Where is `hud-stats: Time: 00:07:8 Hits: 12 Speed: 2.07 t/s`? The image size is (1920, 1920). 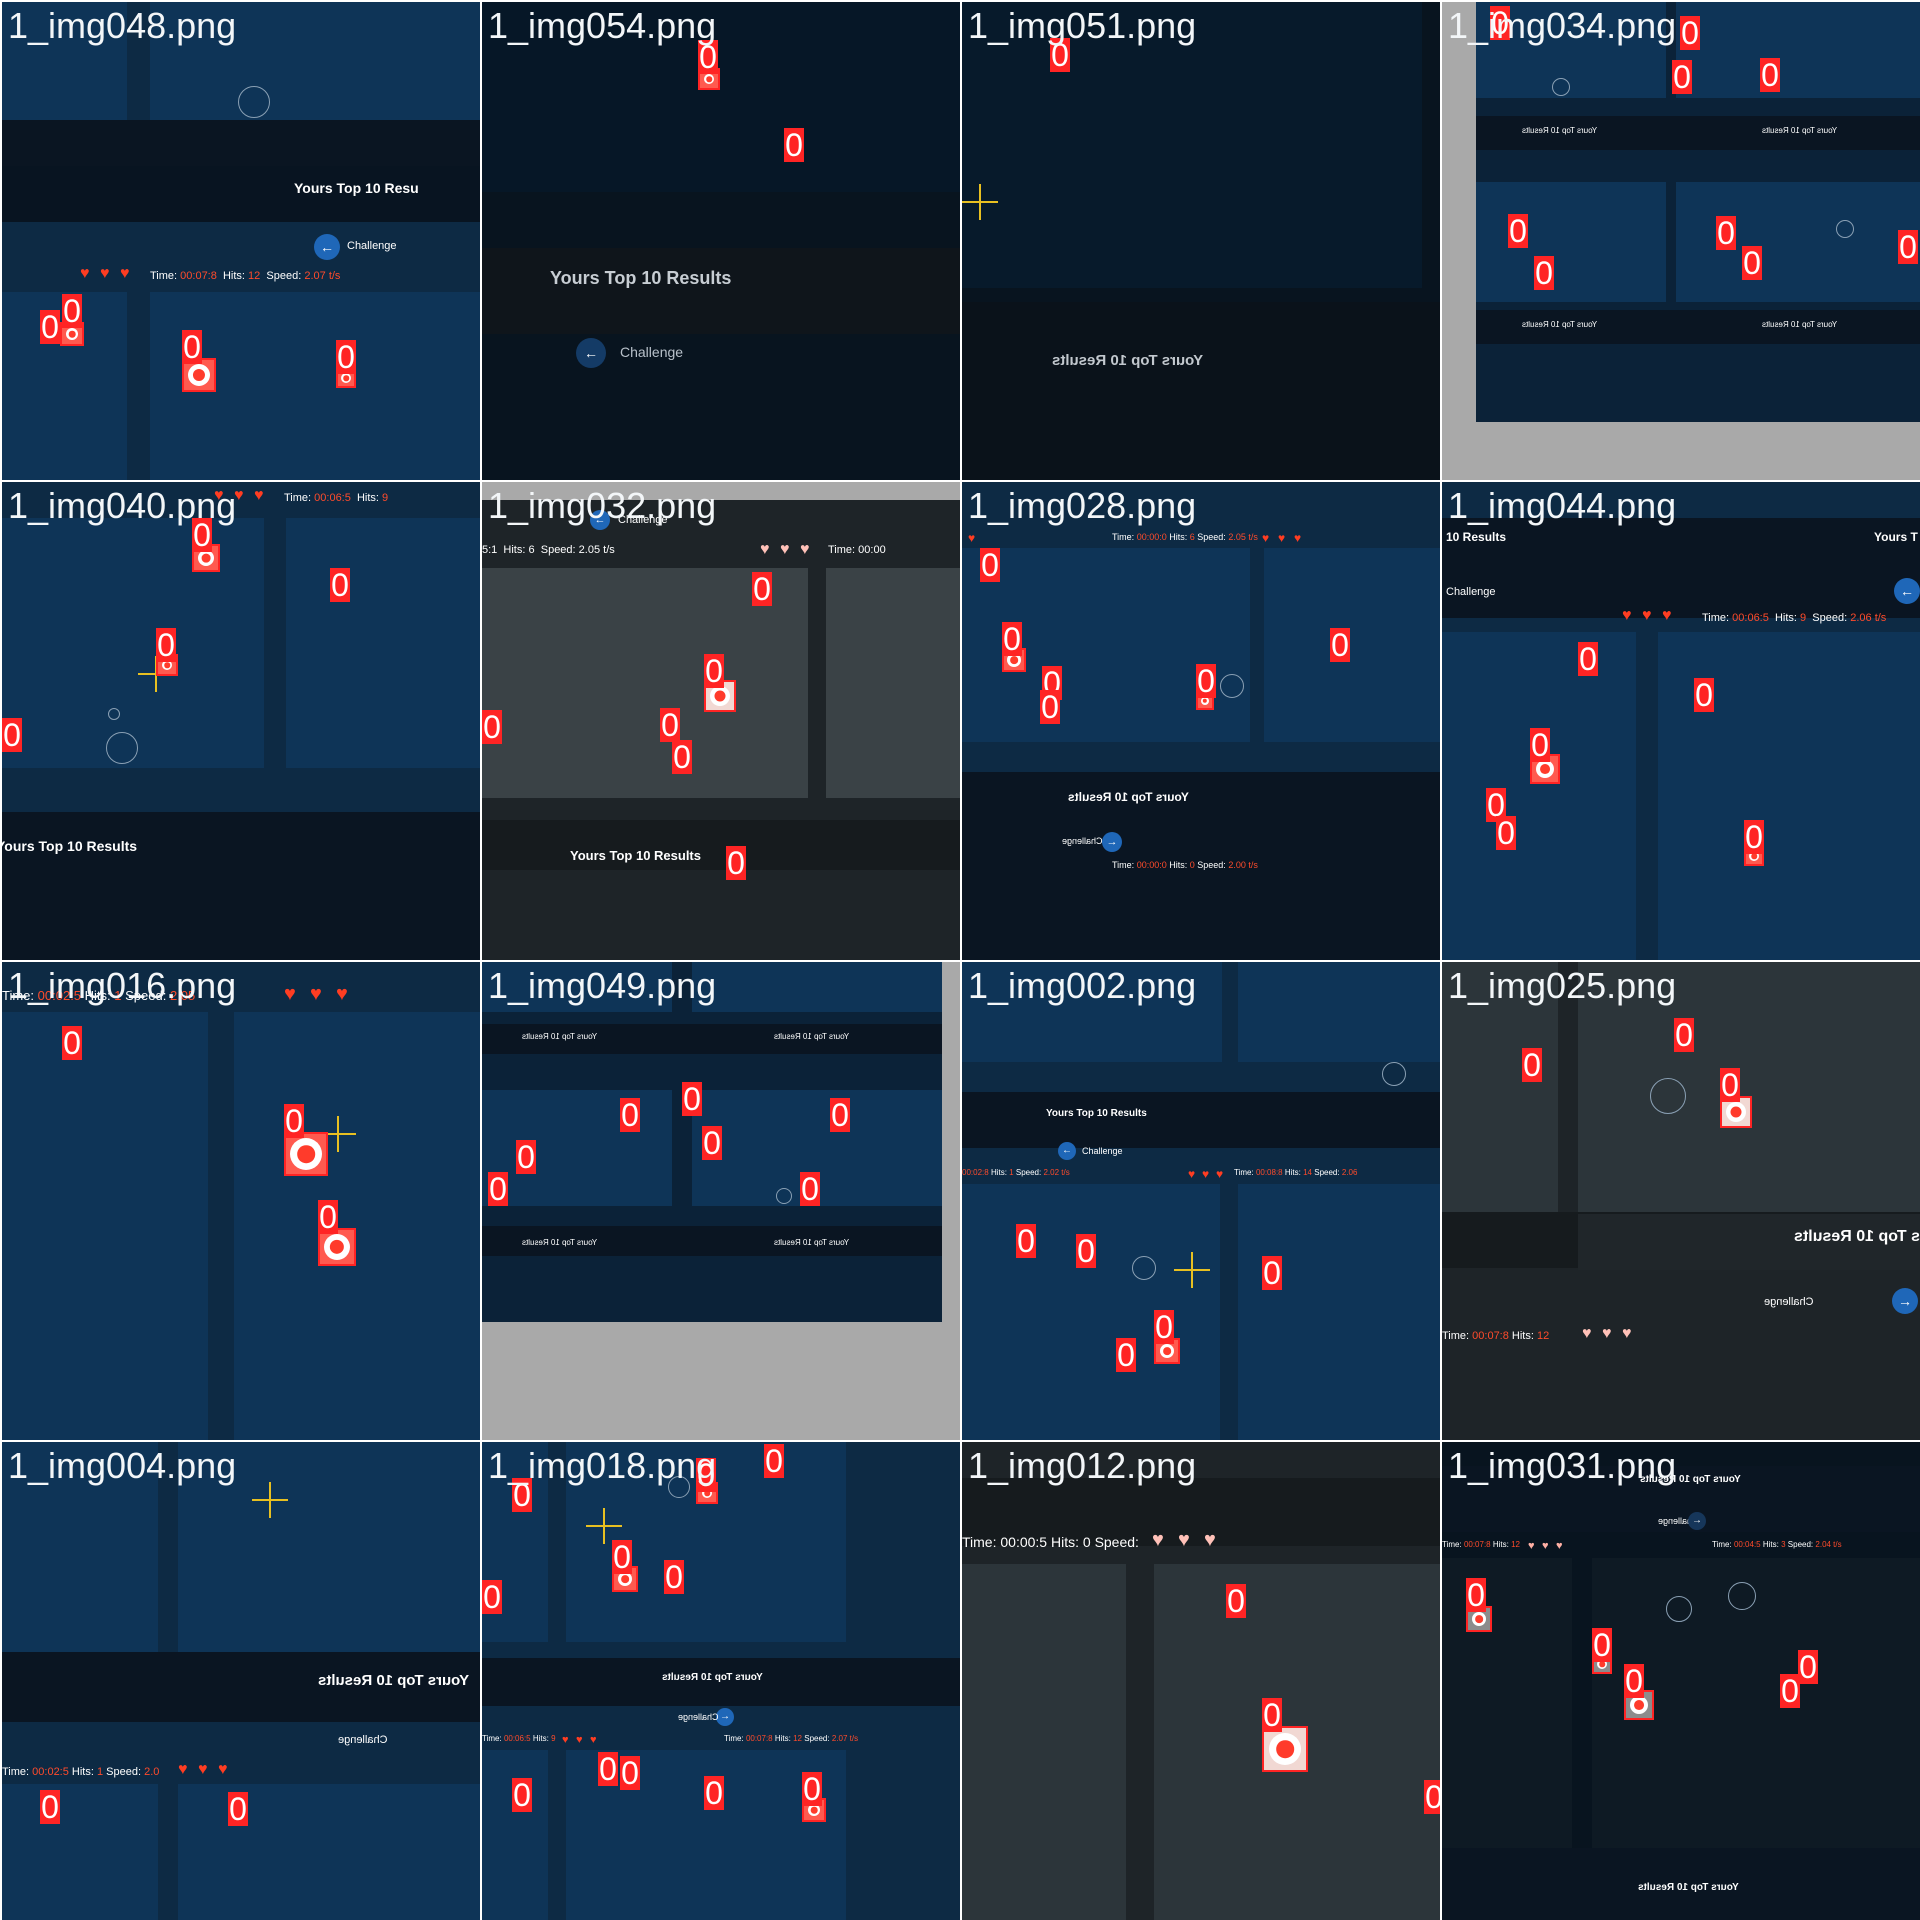 hud-stats: Time: 00:07:8 Hits: 12 Speed: 2.07 t/s is located at coordinates (245, 276).